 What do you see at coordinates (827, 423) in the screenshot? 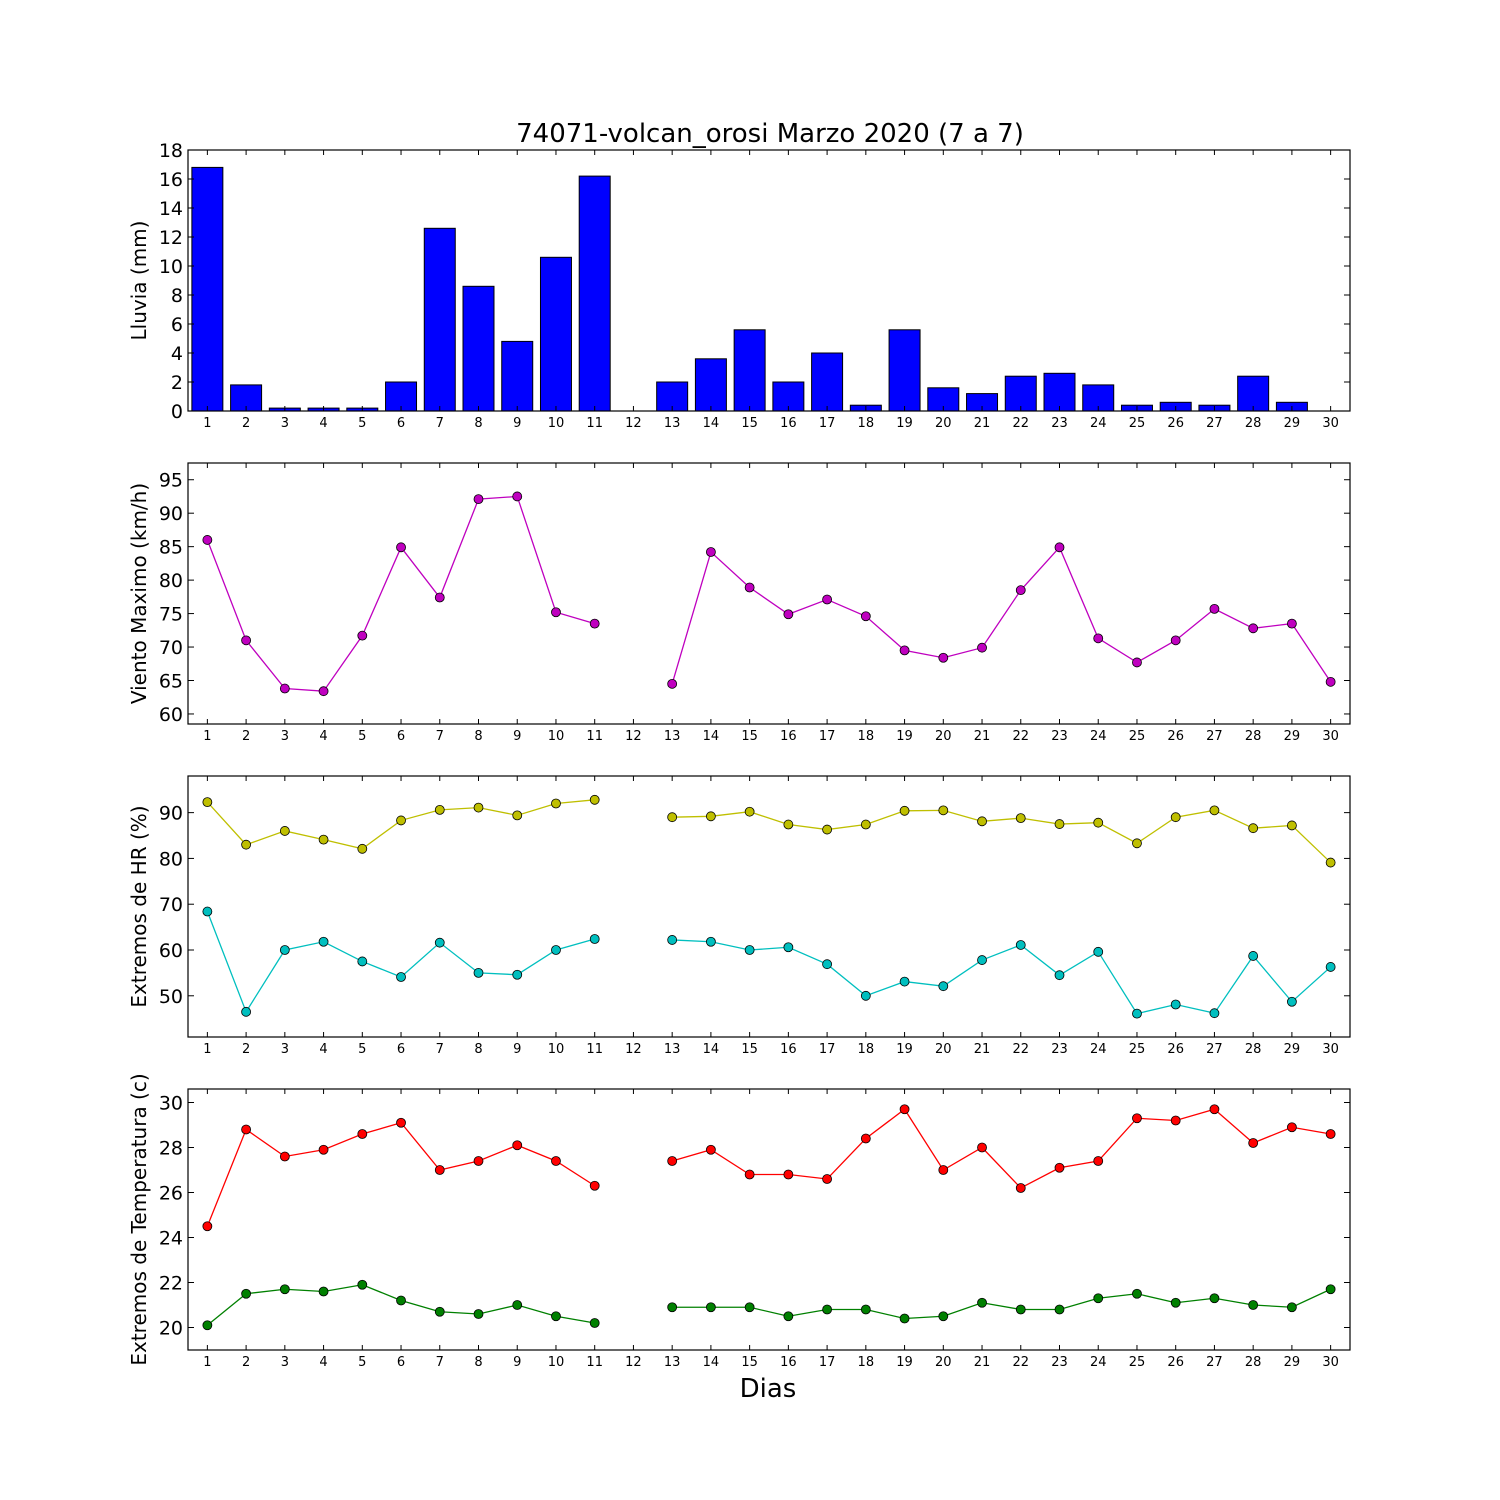
I see `x-tick-label: 17` at bounding box center [827, 423].